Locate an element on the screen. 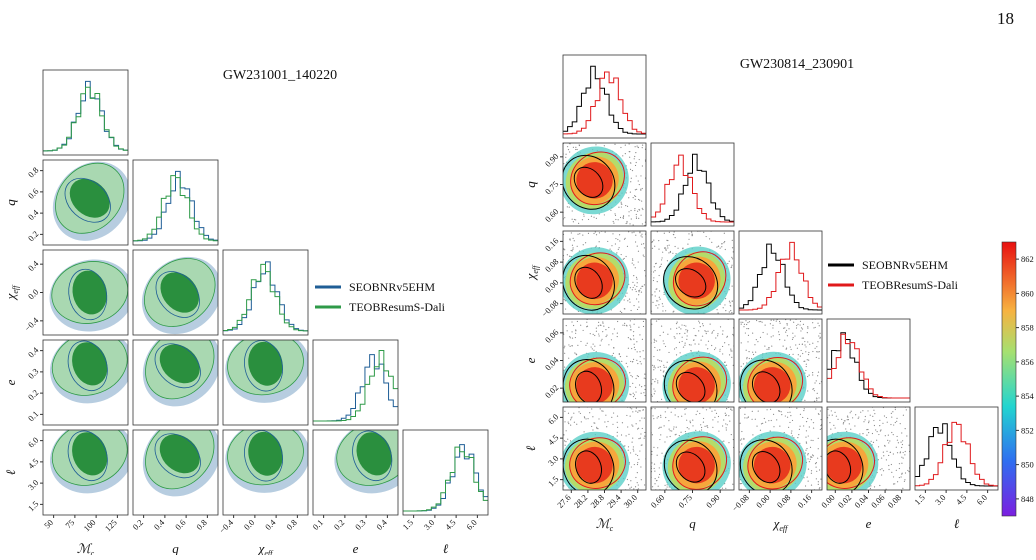 The height and width of the screenshot is (560, 1036). y-tick-label: 0.75 is located at coordinates (552, 188).